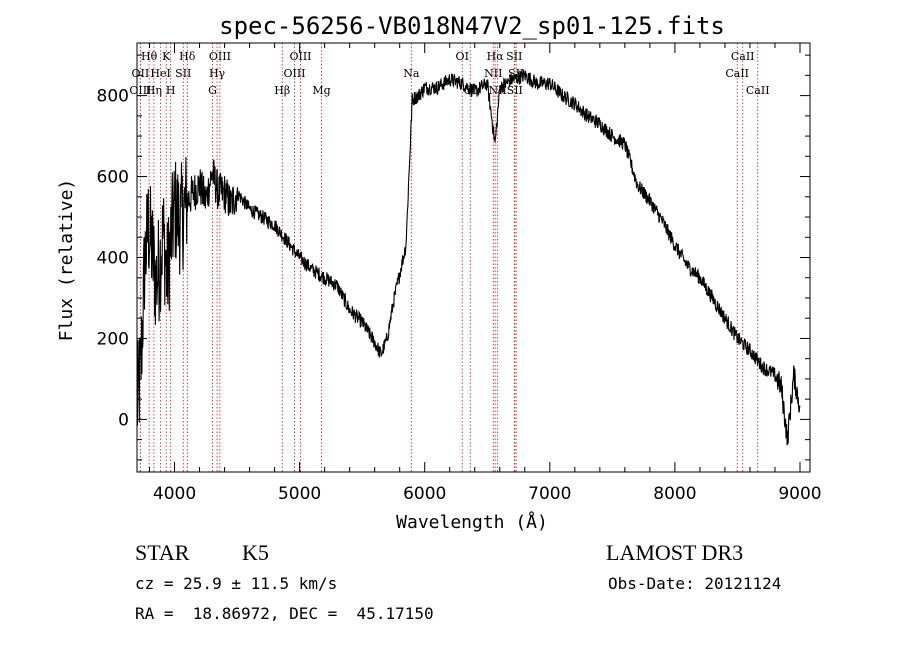 This screenshot has width=900, height=649. What do you see at coordinates (282, 90) in the screenshot?
I see `line-label-hβ: Hβ` at bounding box center [282, 90].